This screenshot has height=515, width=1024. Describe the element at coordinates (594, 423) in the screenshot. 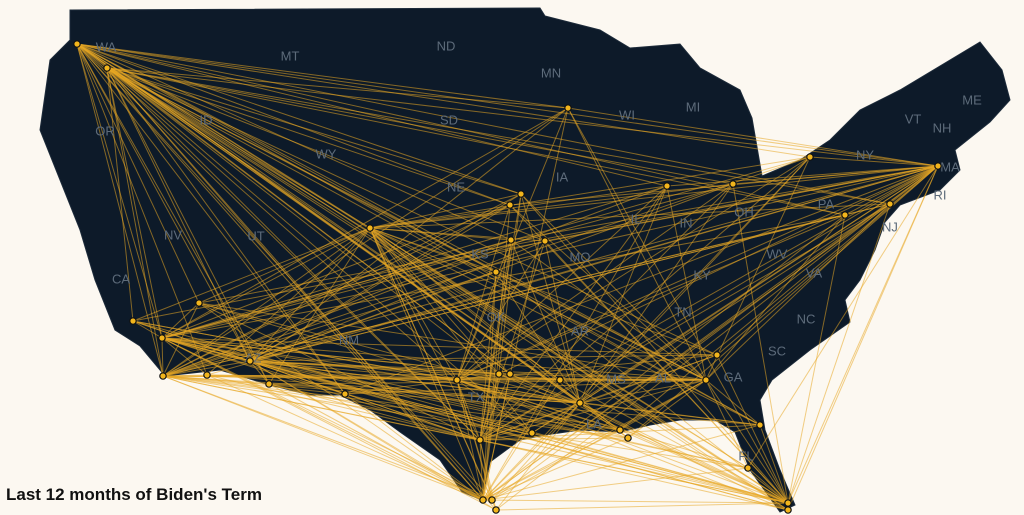

I see `state-label: LA` at that location.